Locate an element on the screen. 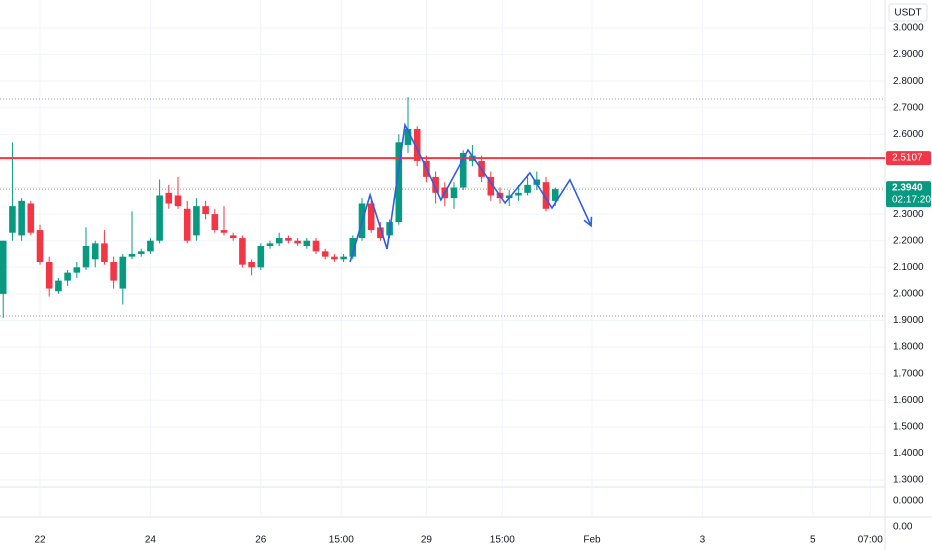  y-tick-label: 2.7000 is located at coordinates (908, 107).